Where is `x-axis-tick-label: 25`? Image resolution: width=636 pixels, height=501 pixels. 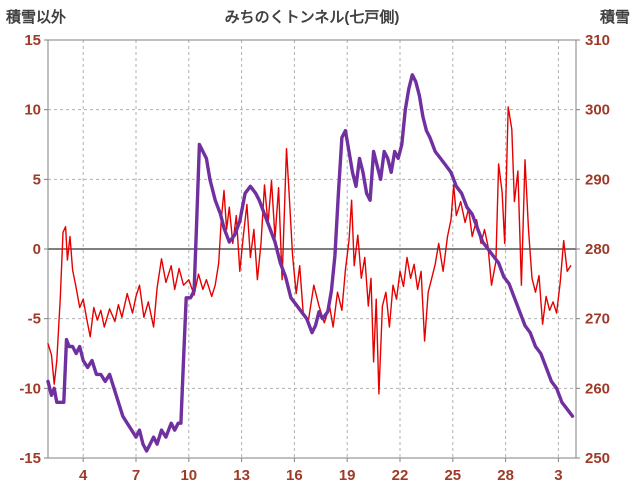 x-axis-tick-label: 25 is located at coordinates (452, 475).